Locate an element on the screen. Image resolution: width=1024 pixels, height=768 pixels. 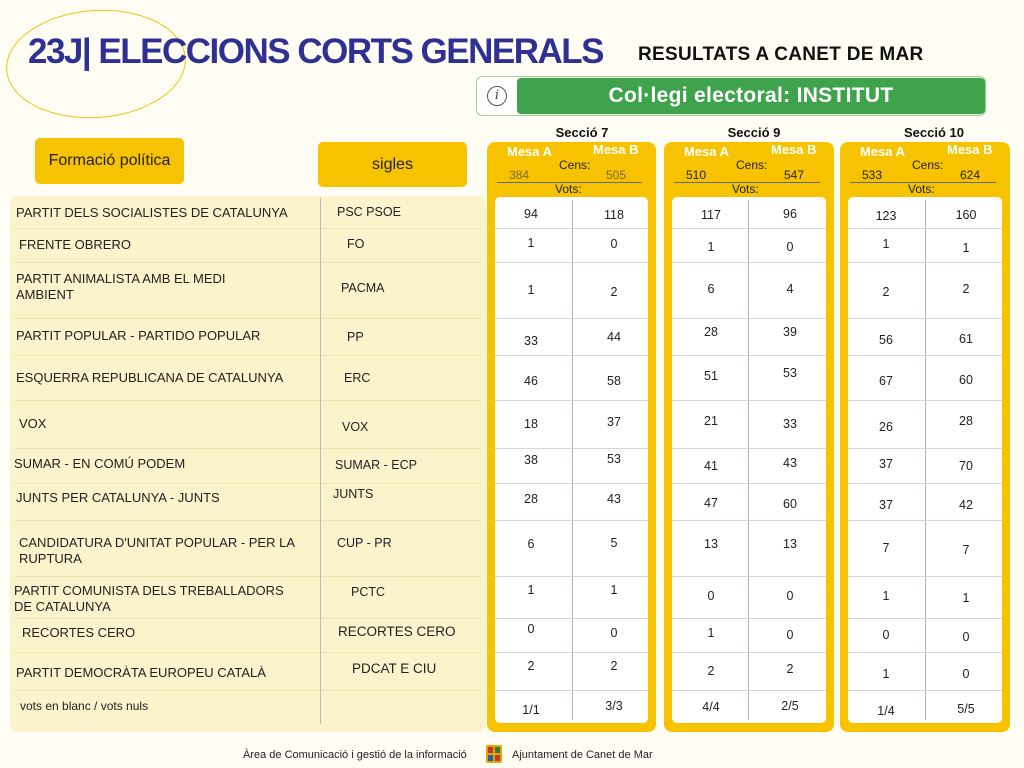
votes-mesa-a: 47 is located at coordinates (711, 503).